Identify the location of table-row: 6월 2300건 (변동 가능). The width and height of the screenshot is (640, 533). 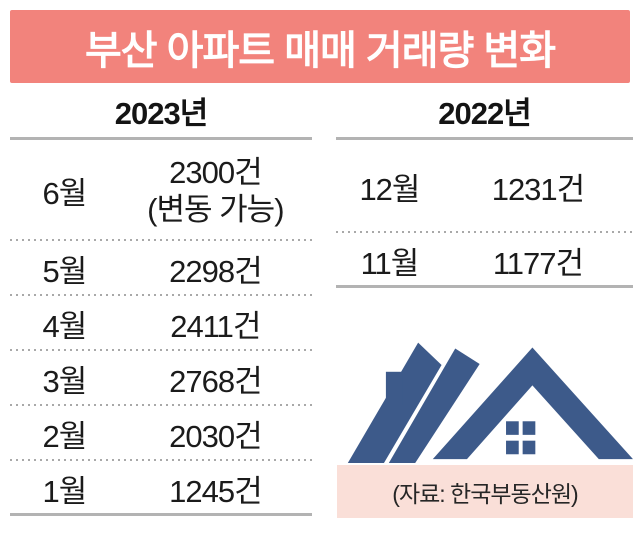
(161, 190).